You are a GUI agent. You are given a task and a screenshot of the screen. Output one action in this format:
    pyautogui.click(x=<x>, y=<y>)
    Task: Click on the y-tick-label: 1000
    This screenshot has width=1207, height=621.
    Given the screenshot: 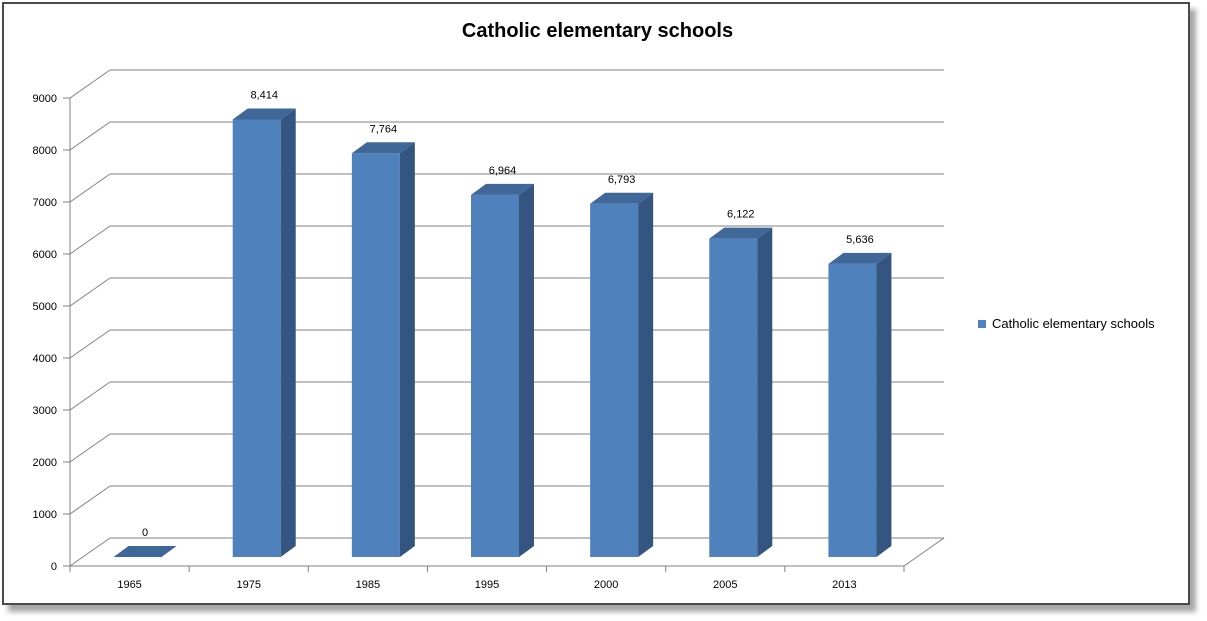 What is the action you would take?
    pyautogui.click(x=45, y=515)
    